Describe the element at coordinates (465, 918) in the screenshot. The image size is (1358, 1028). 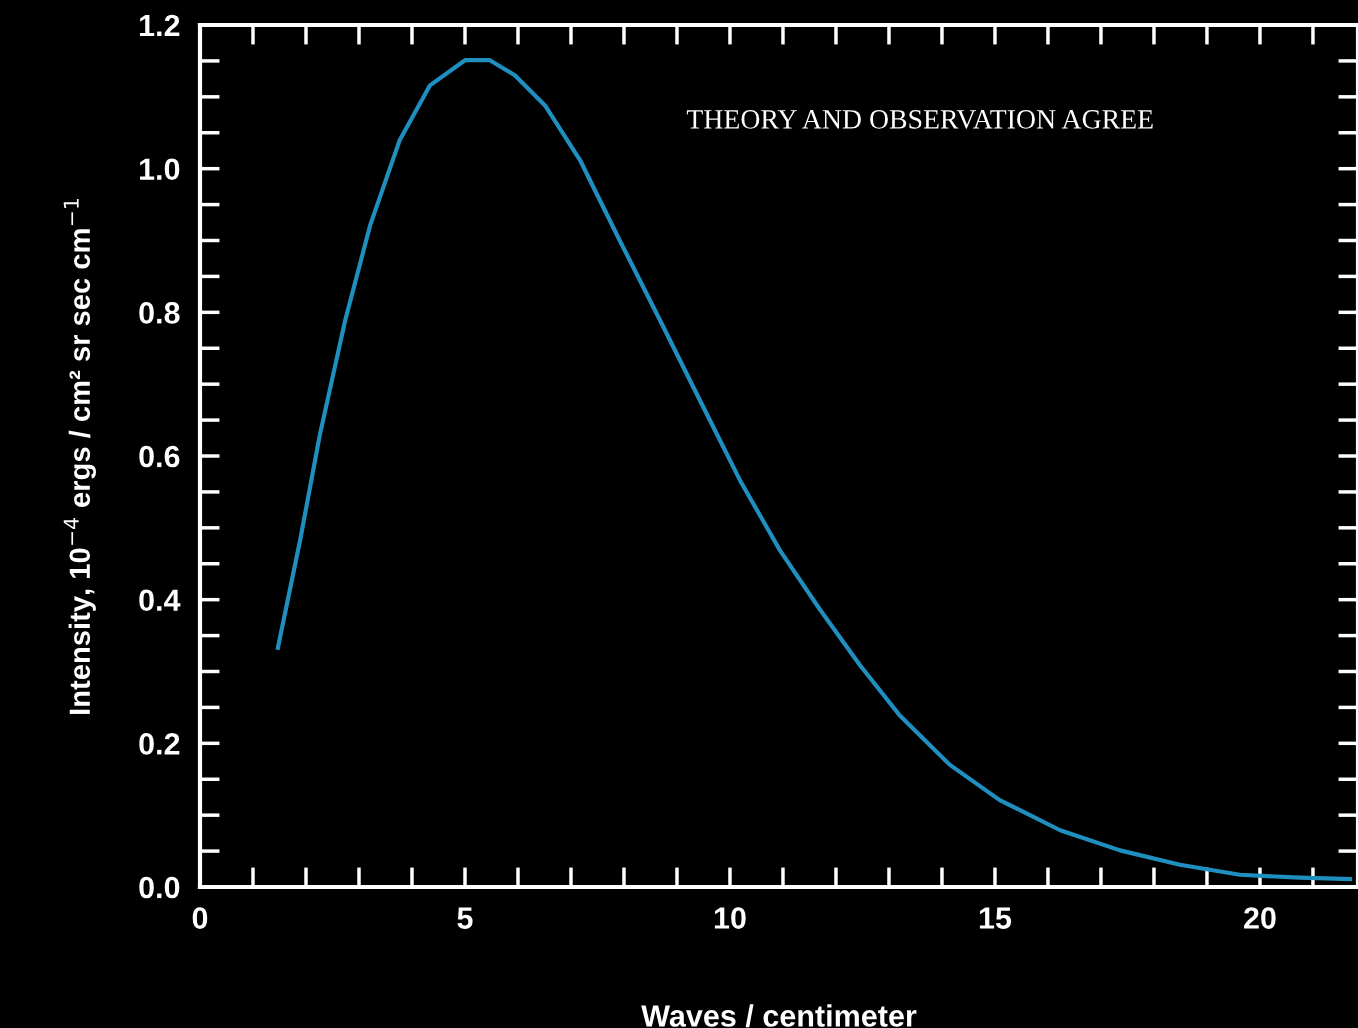
I see `x-tick-label: 5` at that location.